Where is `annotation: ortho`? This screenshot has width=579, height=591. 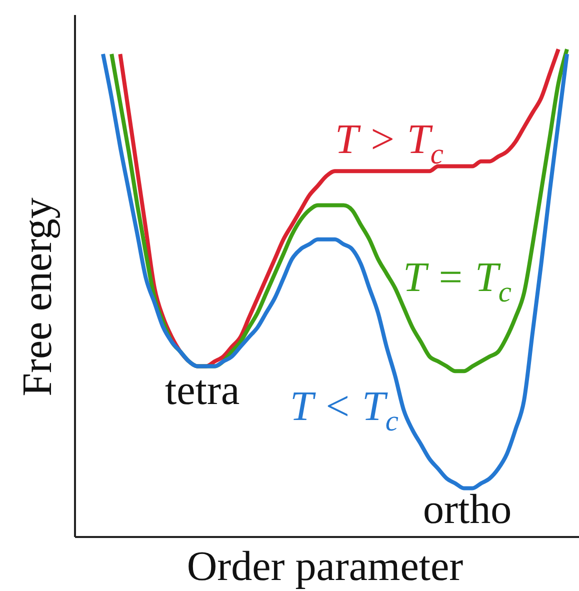 annotation: ortho is located at coordinates (467, 510).